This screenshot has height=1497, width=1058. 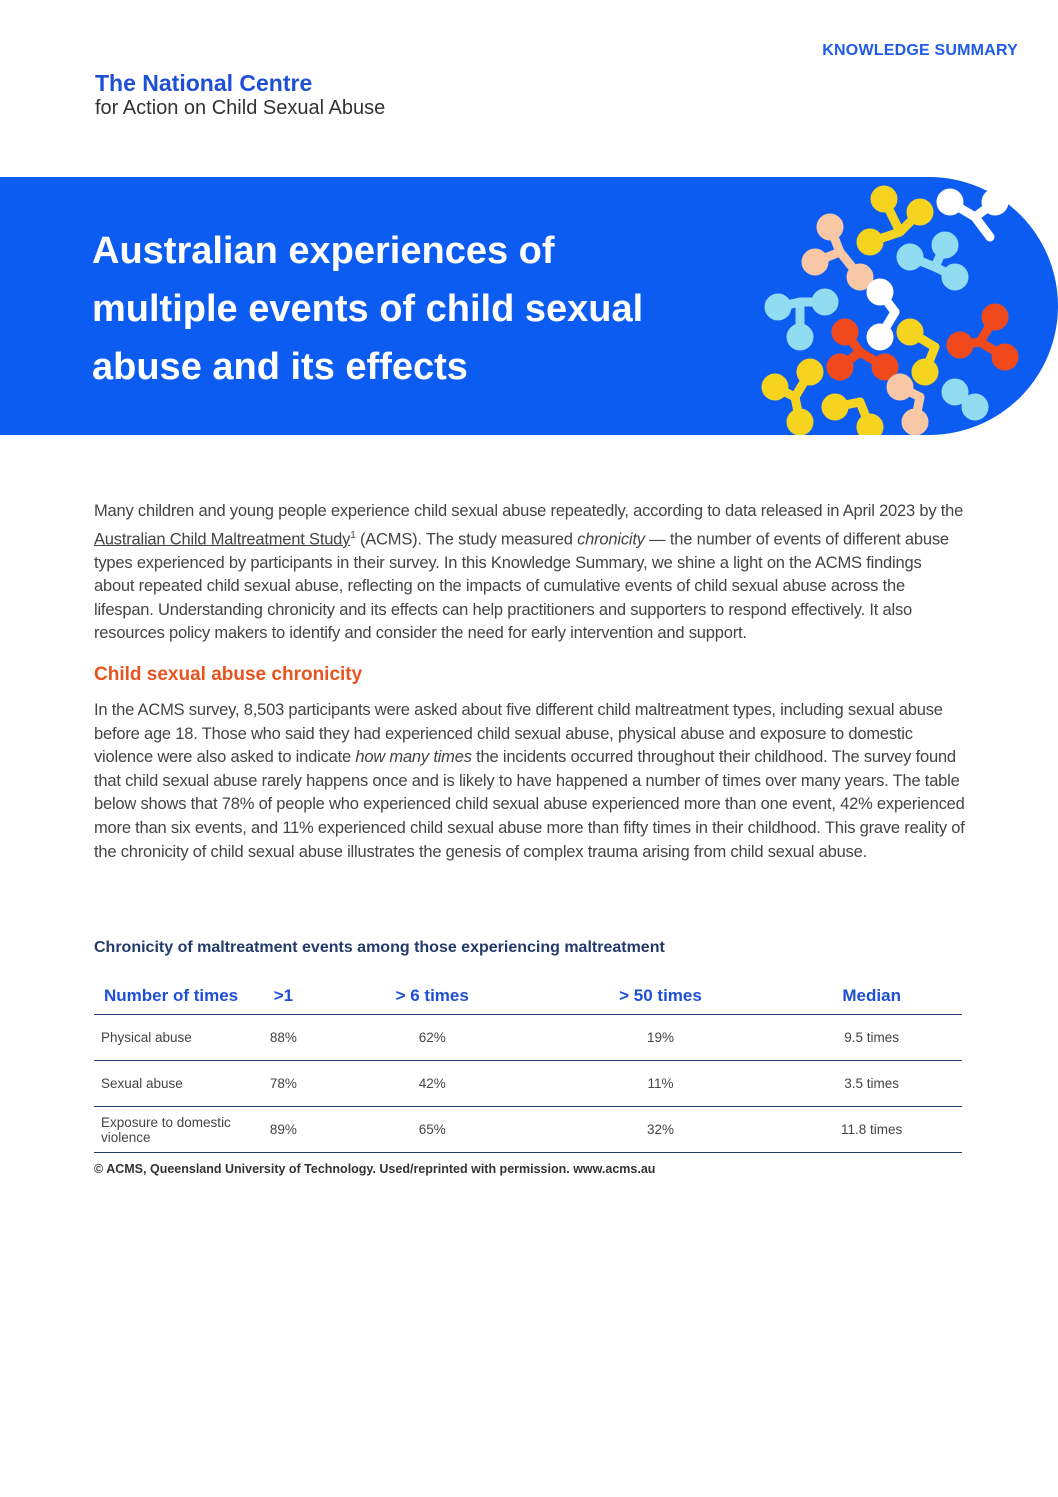 I want to click on org-subtitle: for Action on Child Sexual Abuse, so click(x=240, y=108).